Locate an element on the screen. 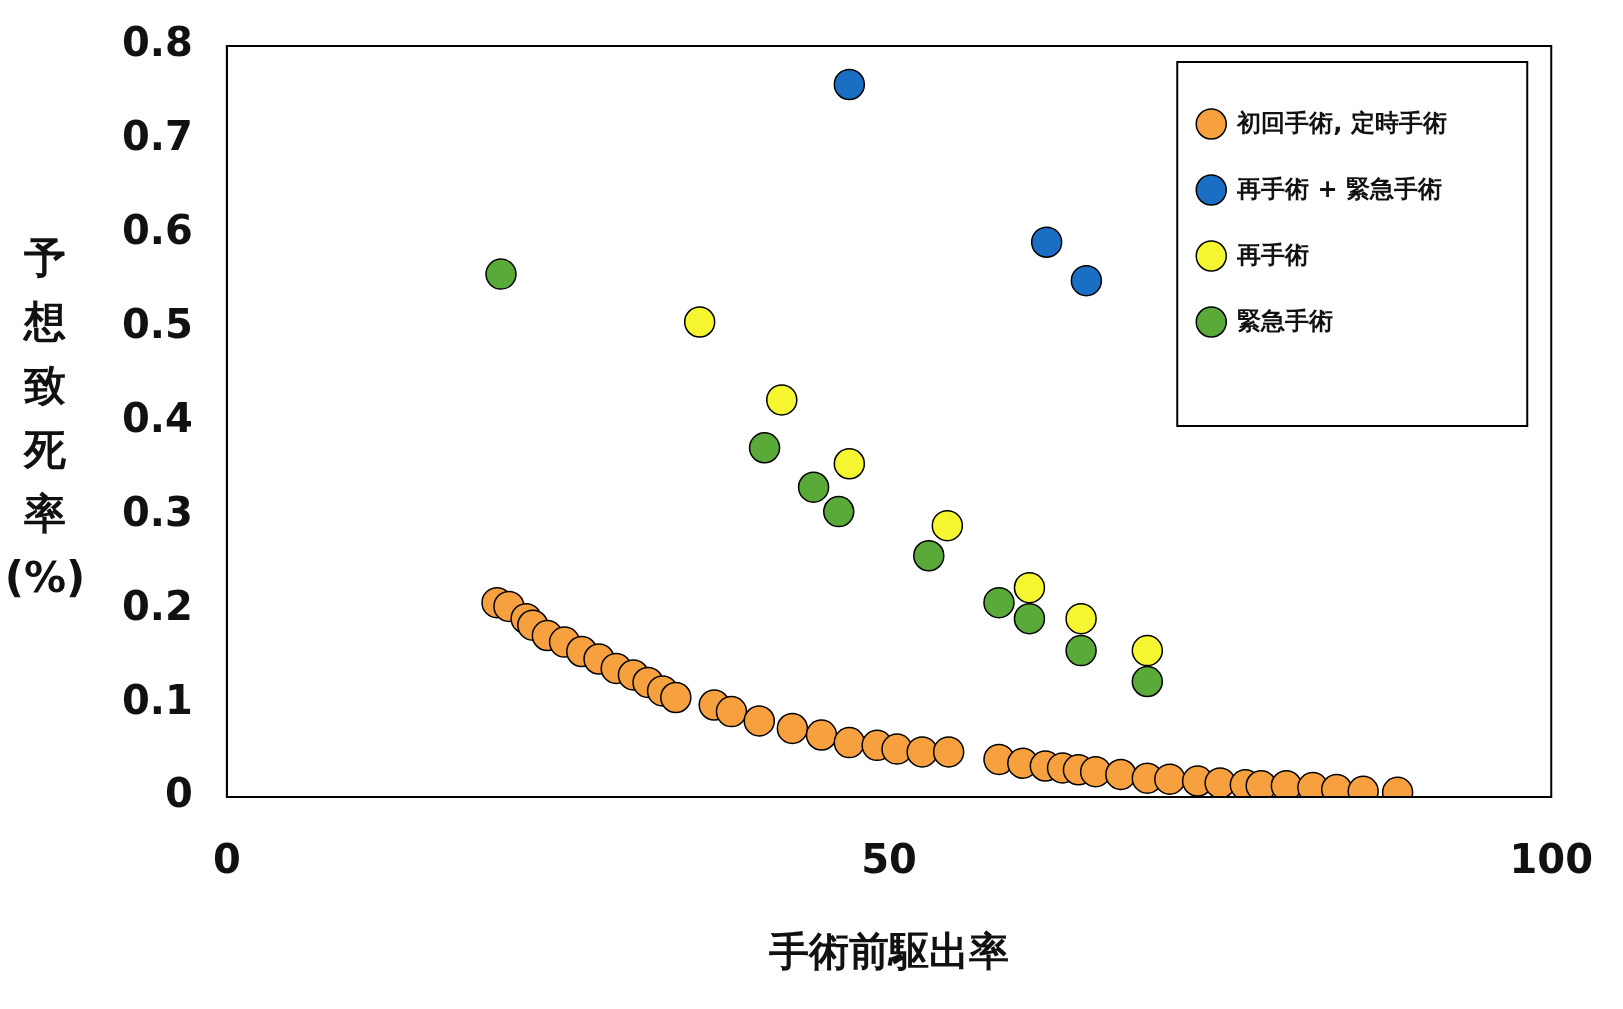  legend-label: 初回手術, 定時手術 is located at coordinates (1341, 123).